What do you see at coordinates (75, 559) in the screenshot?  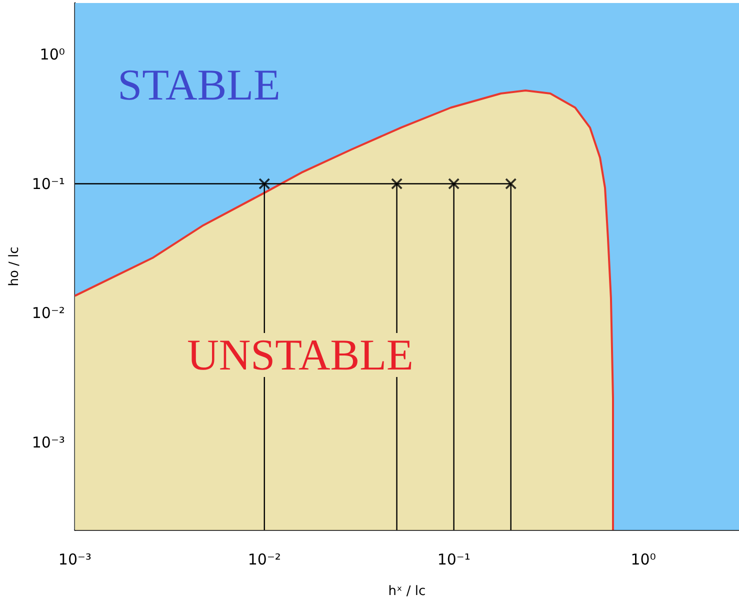 I see `x-tick-label: 10⁻³` at bounding box center [75, 559].